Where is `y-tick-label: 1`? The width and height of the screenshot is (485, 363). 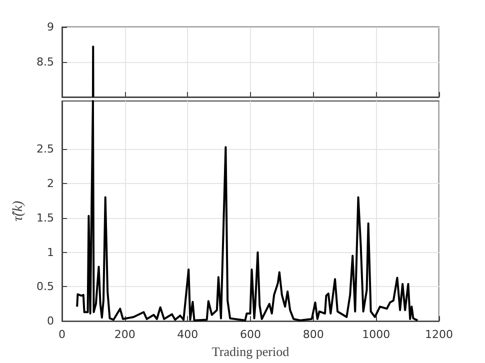
y-tick-label: 1 is located at coordinates (50, 252).